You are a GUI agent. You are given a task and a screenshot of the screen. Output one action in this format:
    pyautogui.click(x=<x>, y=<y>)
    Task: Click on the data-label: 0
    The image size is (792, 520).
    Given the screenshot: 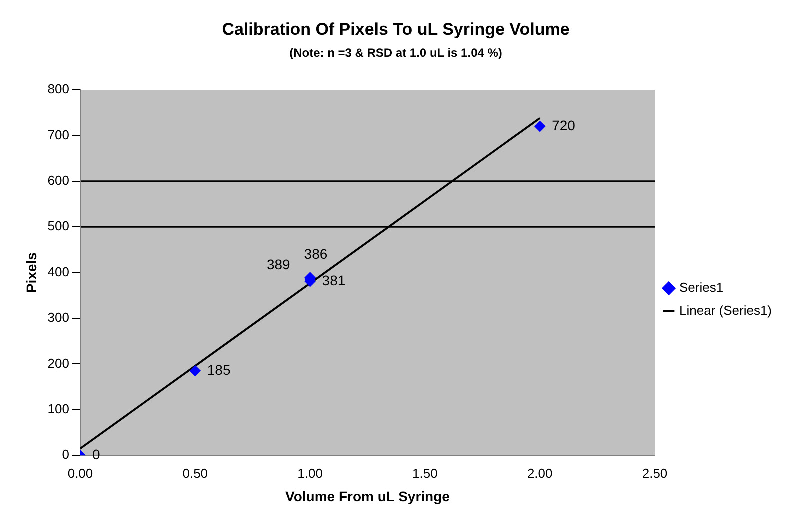 What is the action you would take?
    pyautogui.click(x=96, y=454)
    